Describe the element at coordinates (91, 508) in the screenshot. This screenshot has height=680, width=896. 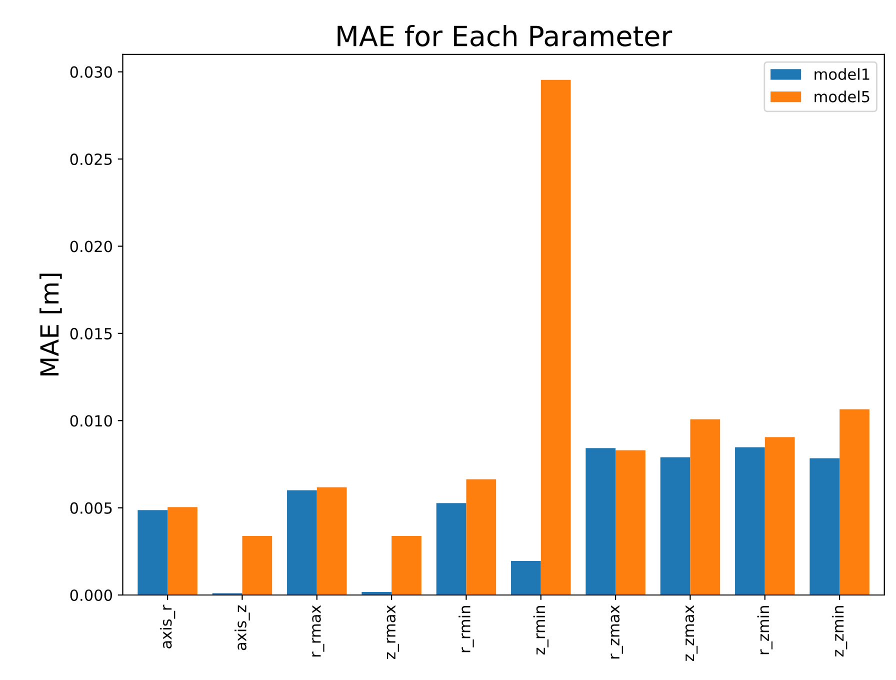
I see `y-tick-label: 0.005` at that location.